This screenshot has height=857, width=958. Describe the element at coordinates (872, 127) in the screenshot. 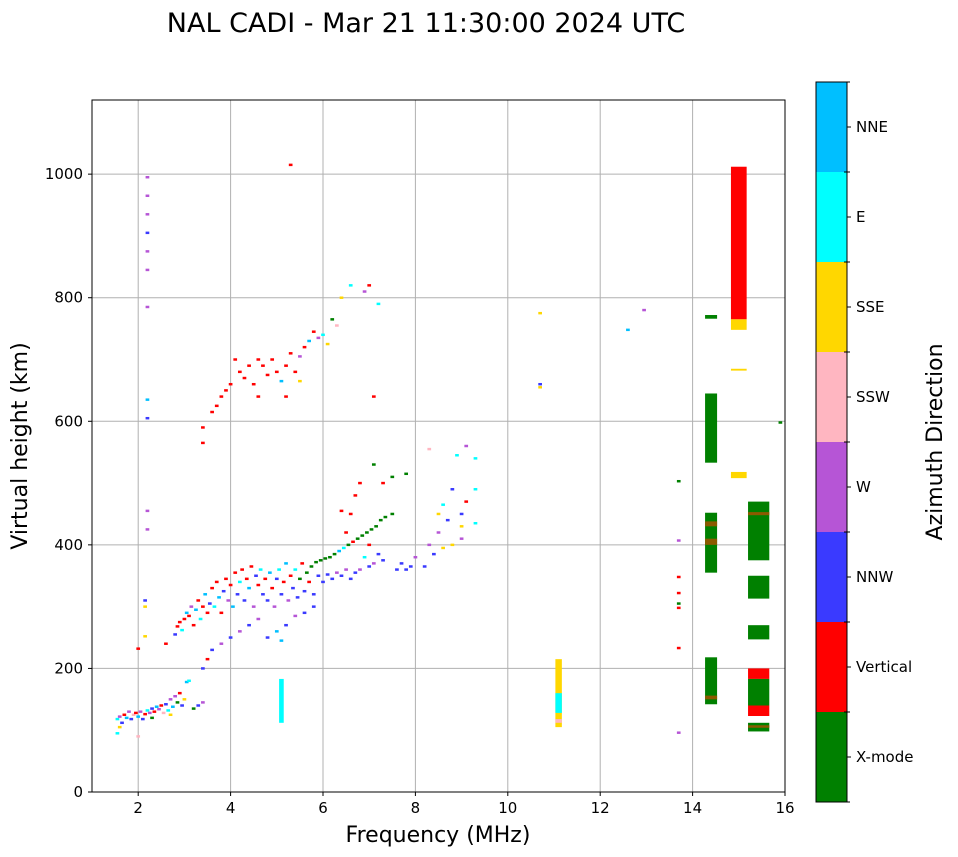

I see `colorbar-tick-label: NNE` at that location.